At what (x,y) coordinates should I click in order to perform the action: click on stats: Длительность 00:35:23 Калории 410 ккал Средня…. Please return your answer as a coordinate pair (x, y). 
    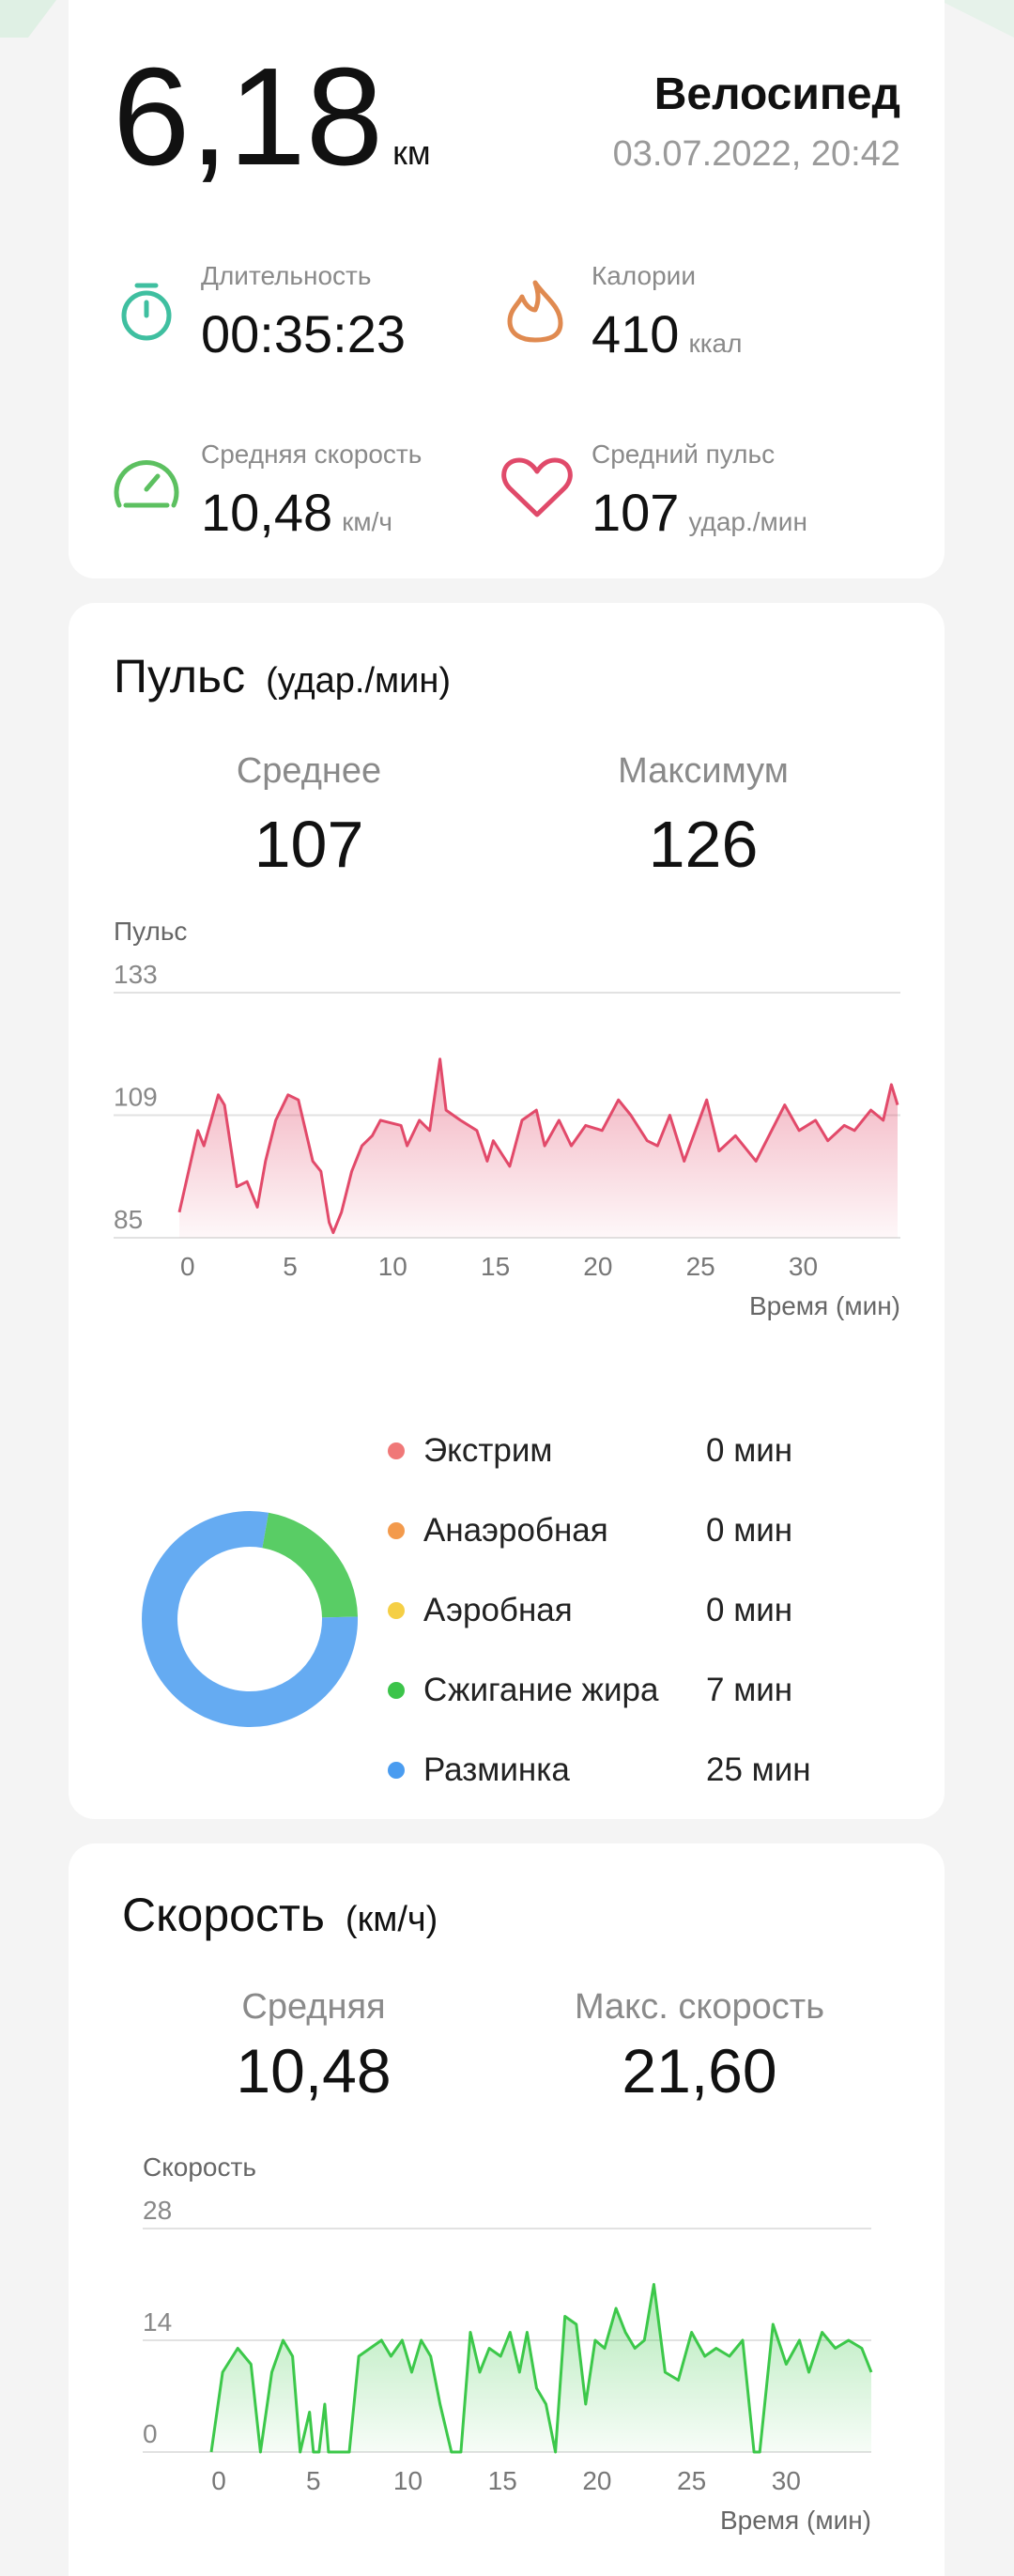
    Looking at the image, I should click on (504, 401).